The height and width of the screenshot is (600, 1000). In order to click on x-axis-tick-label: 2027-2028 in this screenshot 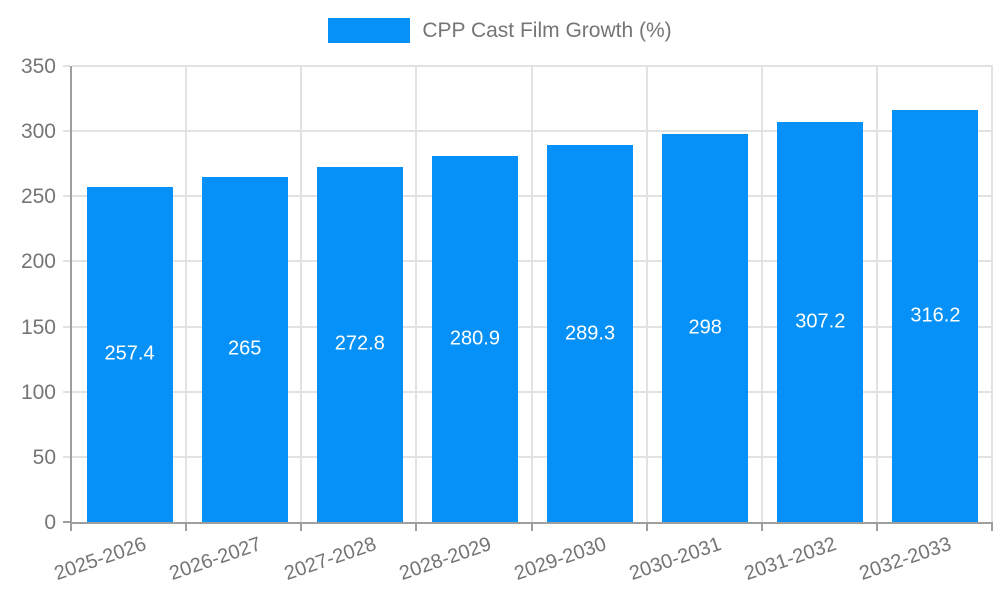, I will do `click(330, 559)`.